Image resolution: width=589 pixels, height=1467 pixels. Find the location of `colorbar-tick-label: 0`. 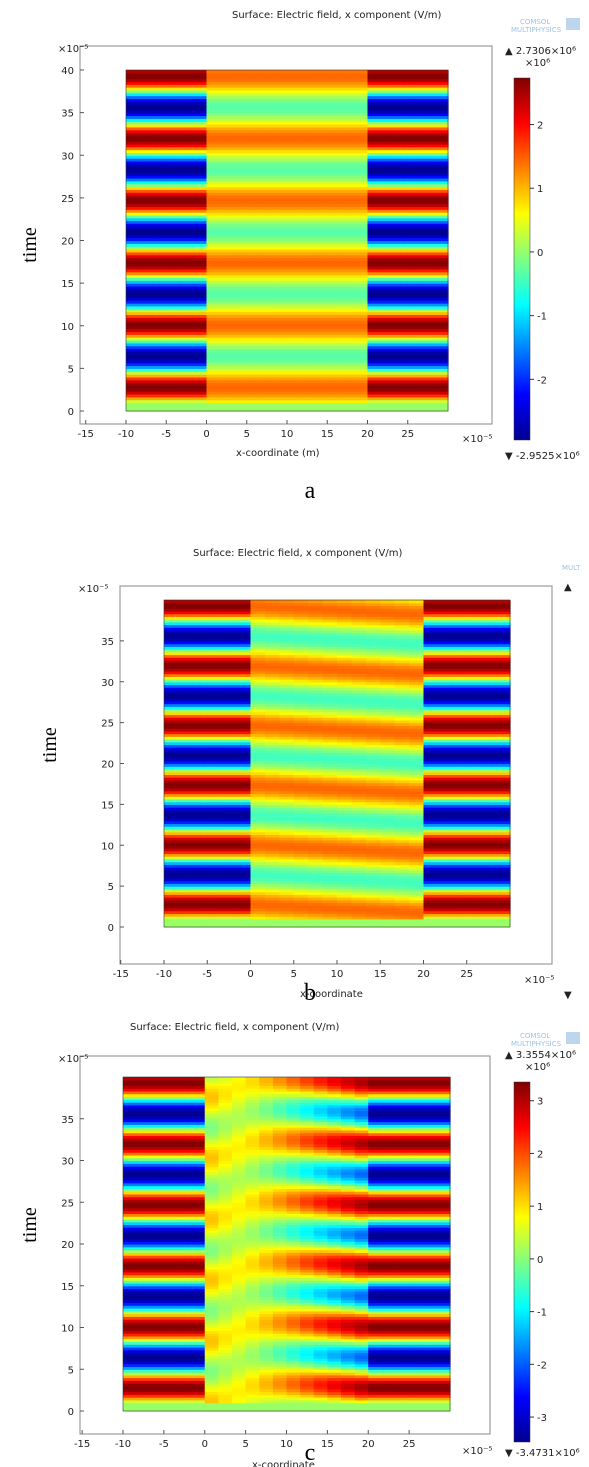

colorbar-tick-label: 0 is located at coordinates (540, 253).